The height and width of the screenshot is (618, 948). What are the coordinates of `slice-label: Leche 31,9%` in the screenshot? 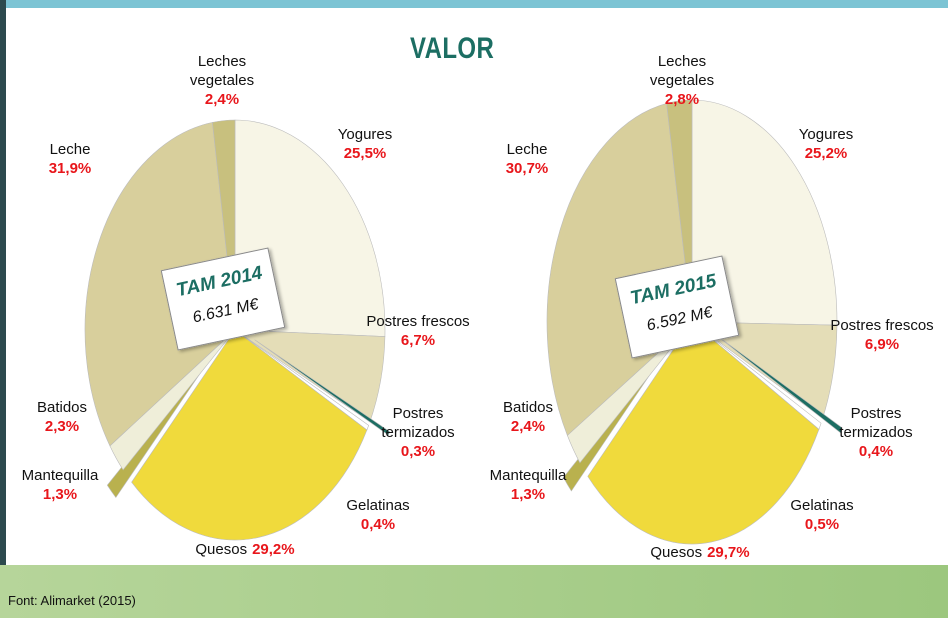 It's located at (70, 159).